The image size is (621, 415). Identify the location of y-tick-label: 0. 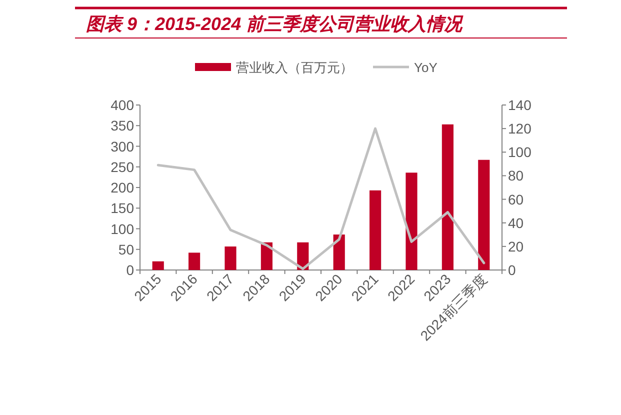
(130, 270).